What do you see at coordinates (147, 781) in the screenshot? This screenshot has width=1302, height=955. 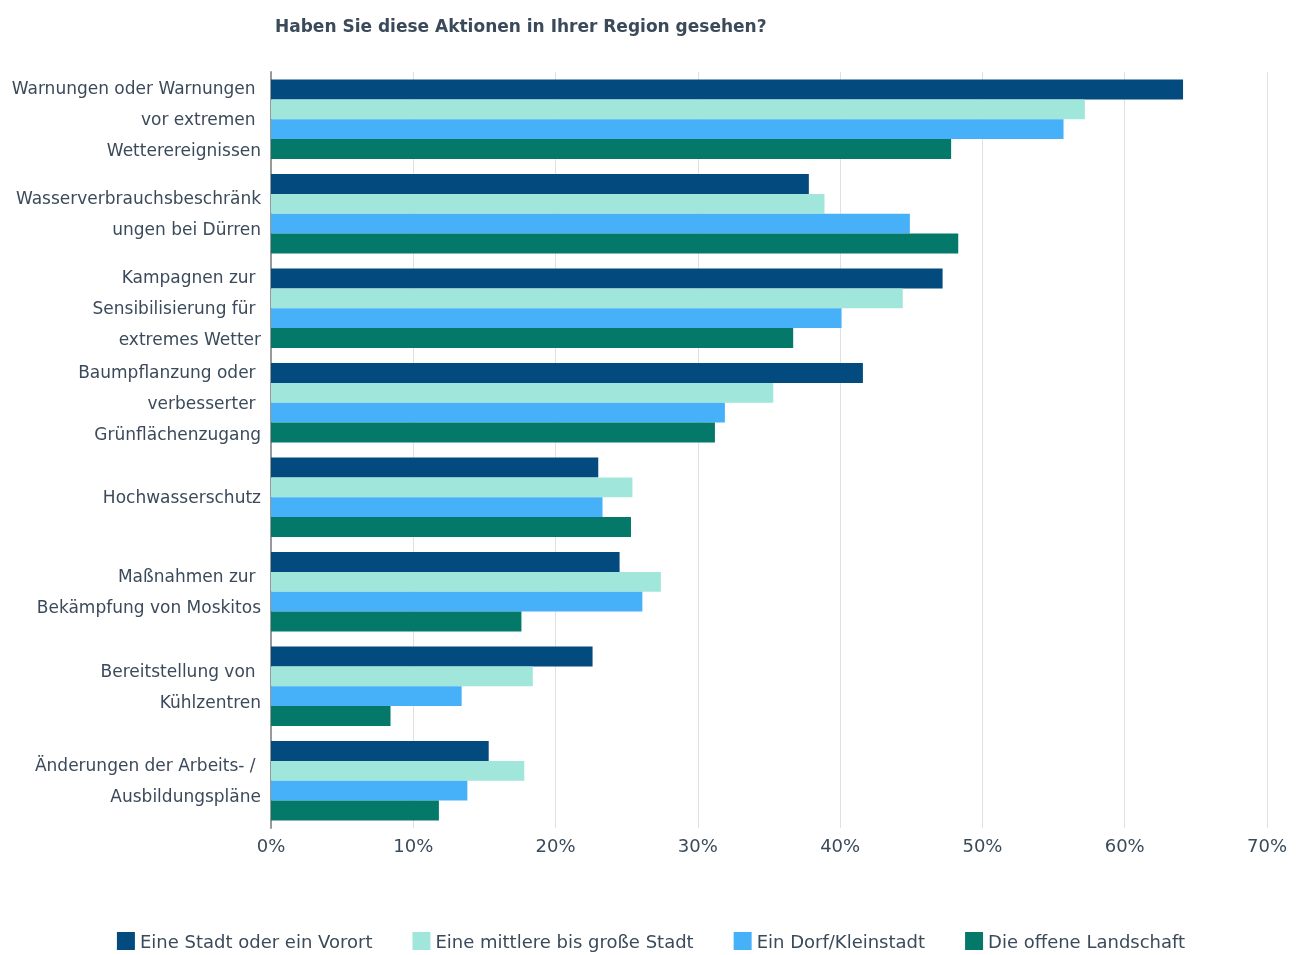 I see `y-tick-label: Änderungen der Arbeits- / Ausbildungspläne` at bounding box center [147, 781].